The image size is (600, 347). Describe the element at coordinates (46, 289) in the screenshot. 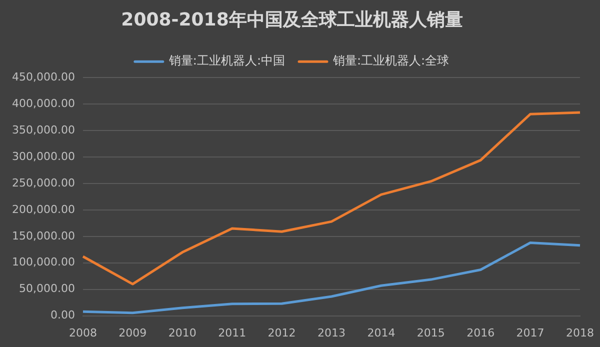

I see `y-tick-label: 50,000.00` at that location.